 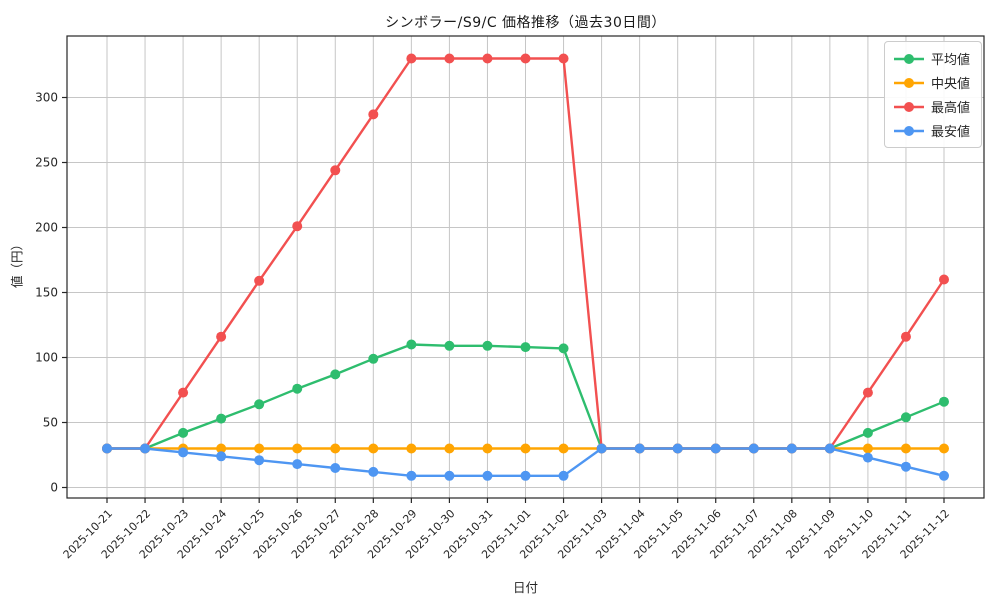 I want to click on legend-item-median: 中央値, so click(x=931, y=82).